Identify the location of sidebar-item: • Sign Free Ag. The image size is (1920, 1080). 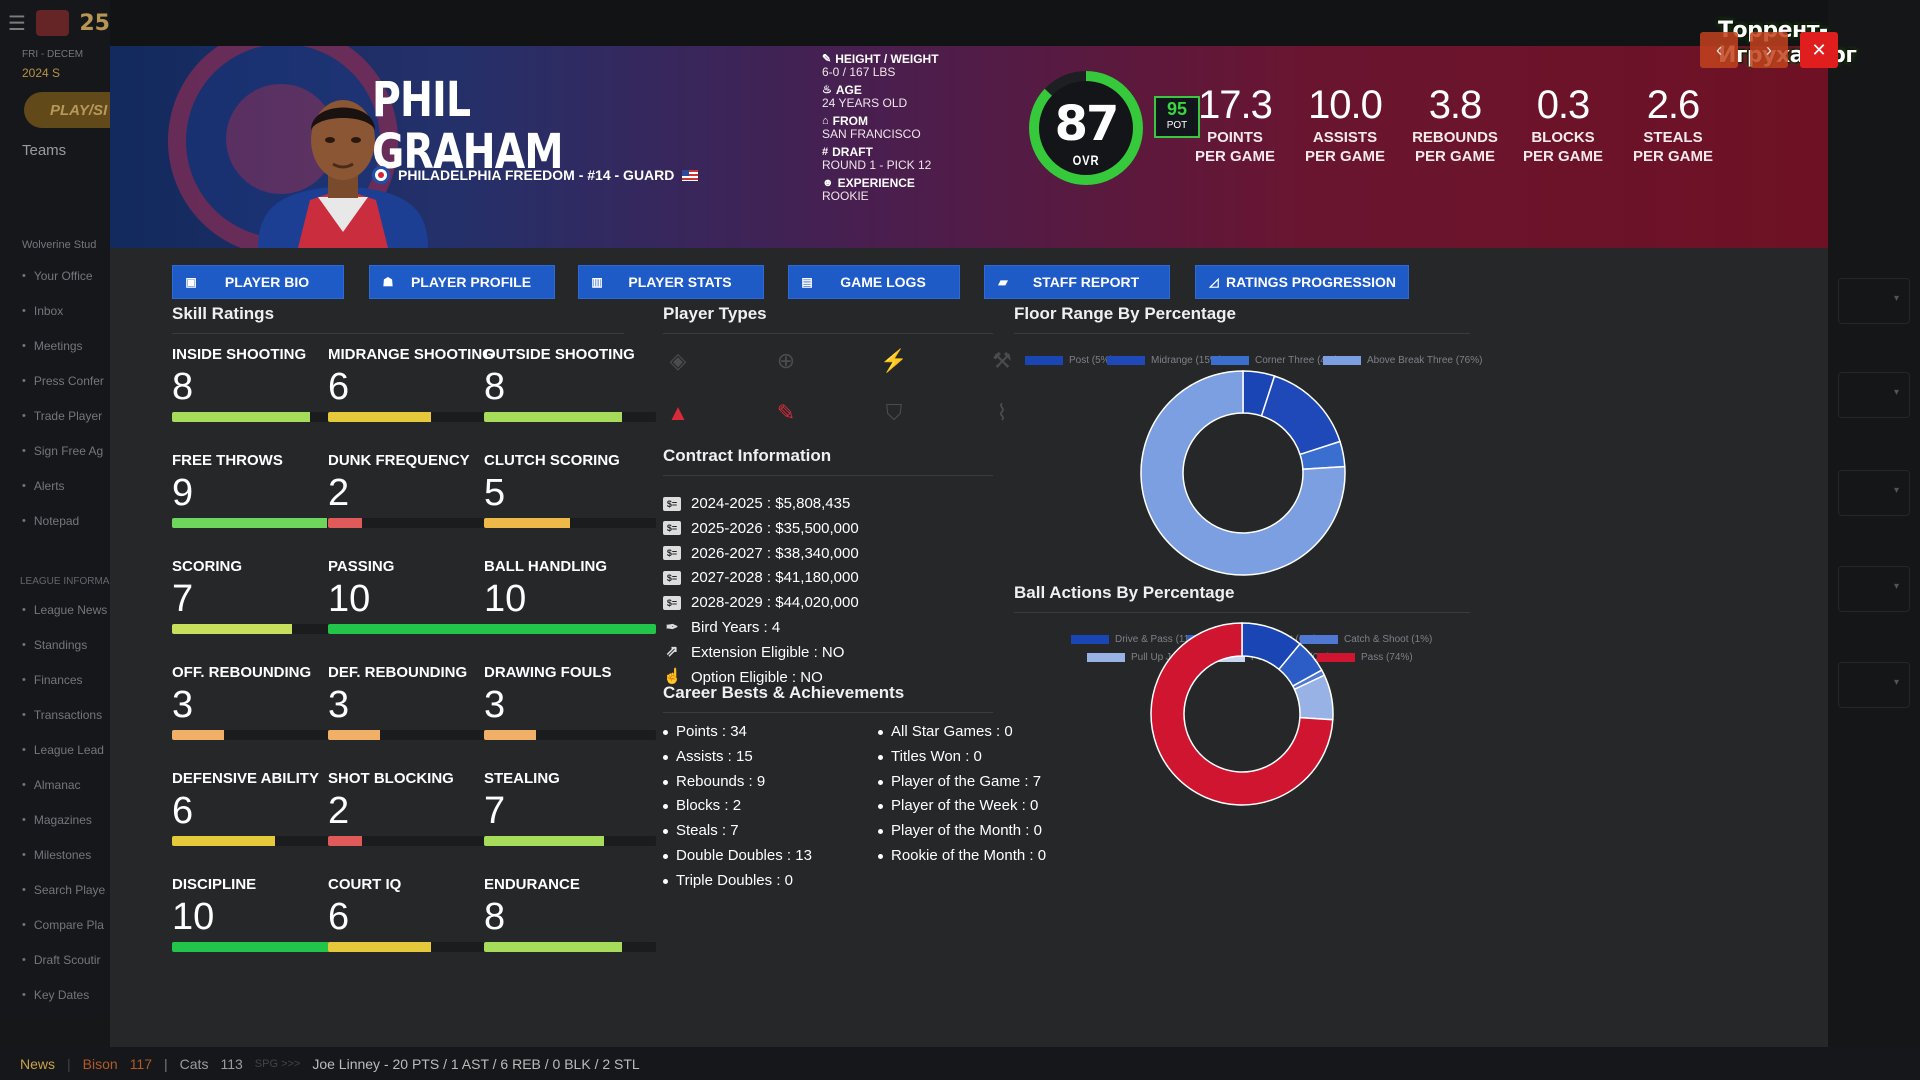
(55, 450).